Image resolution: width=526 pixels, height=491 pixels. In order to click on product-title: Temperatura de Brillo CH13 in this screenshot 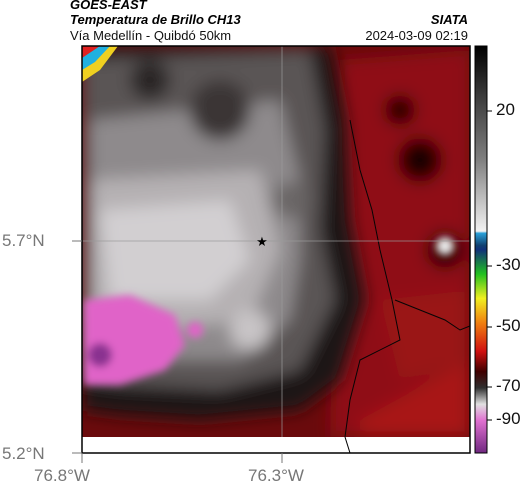, I will do `click(155, 19)`.